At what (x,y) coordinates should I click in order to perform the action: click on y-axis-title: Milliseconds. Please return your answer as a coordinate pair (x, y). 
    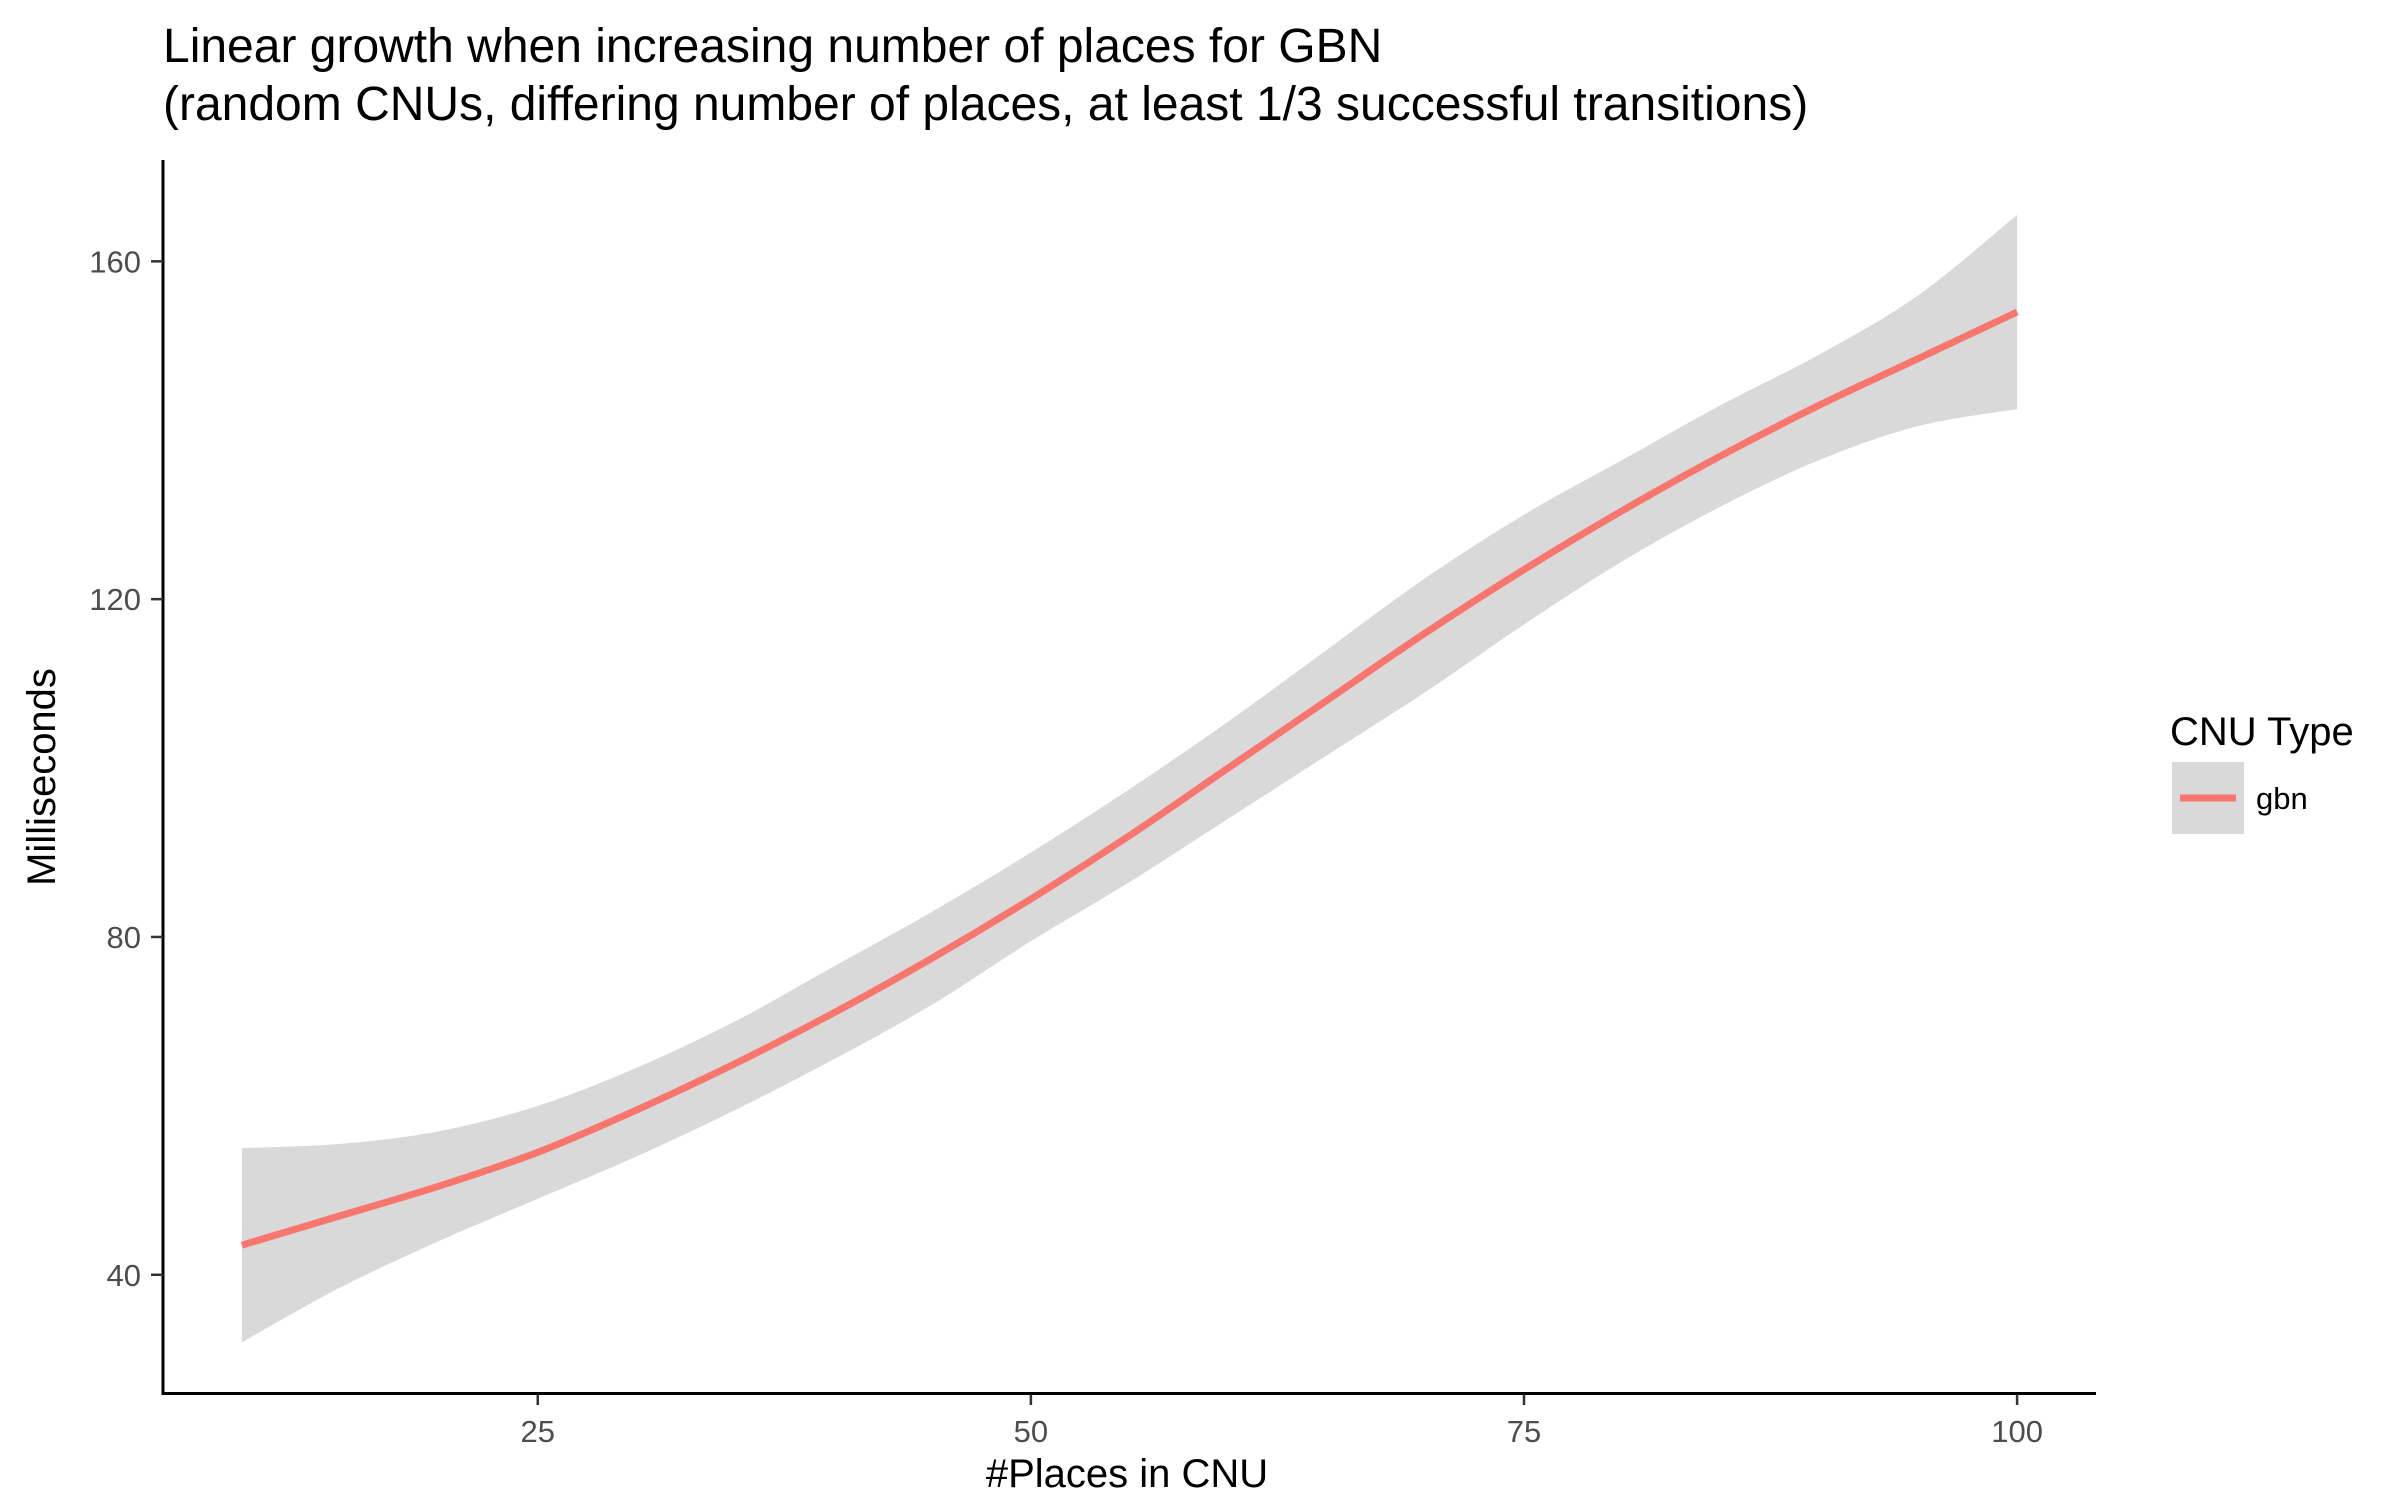
    Looking at the image, I should click on (42, 777).